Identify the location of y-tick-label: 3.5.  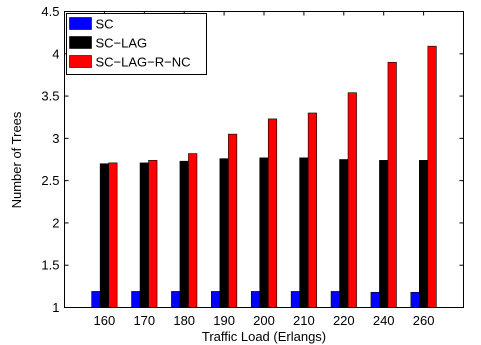
(50, 96).